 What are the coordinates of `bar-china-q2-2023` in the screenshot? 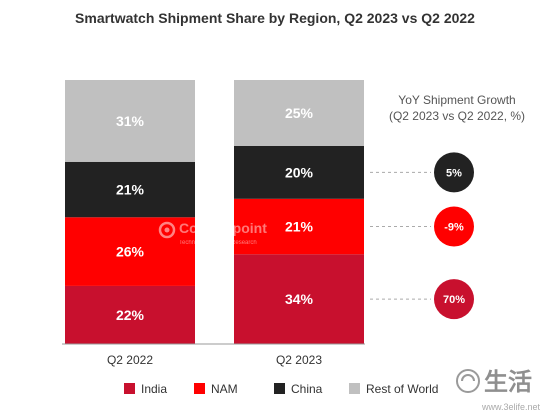 It's located at (299, 172).